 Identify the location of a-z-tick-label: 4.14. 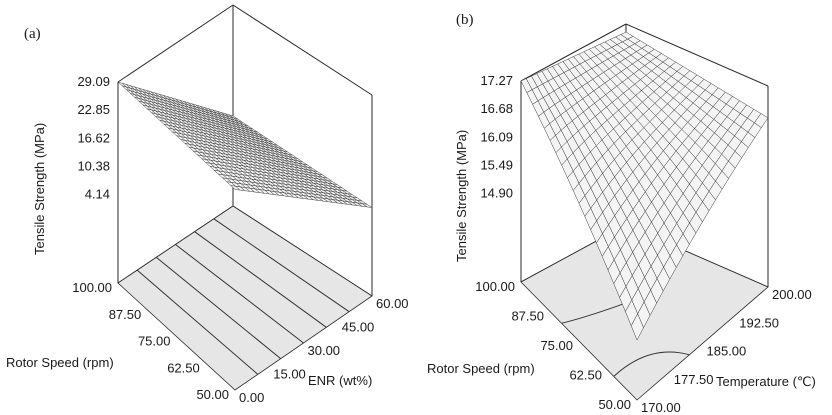
(97, 194).